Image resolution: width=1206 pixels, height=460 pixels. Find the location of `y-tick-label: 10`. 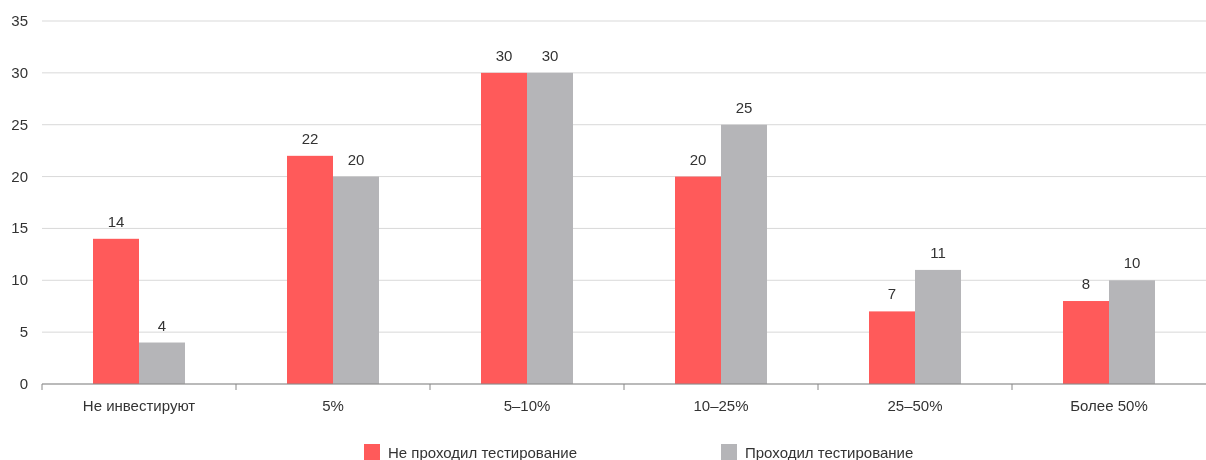

y-tick-label: 10 is located at coordinates (19, 280).